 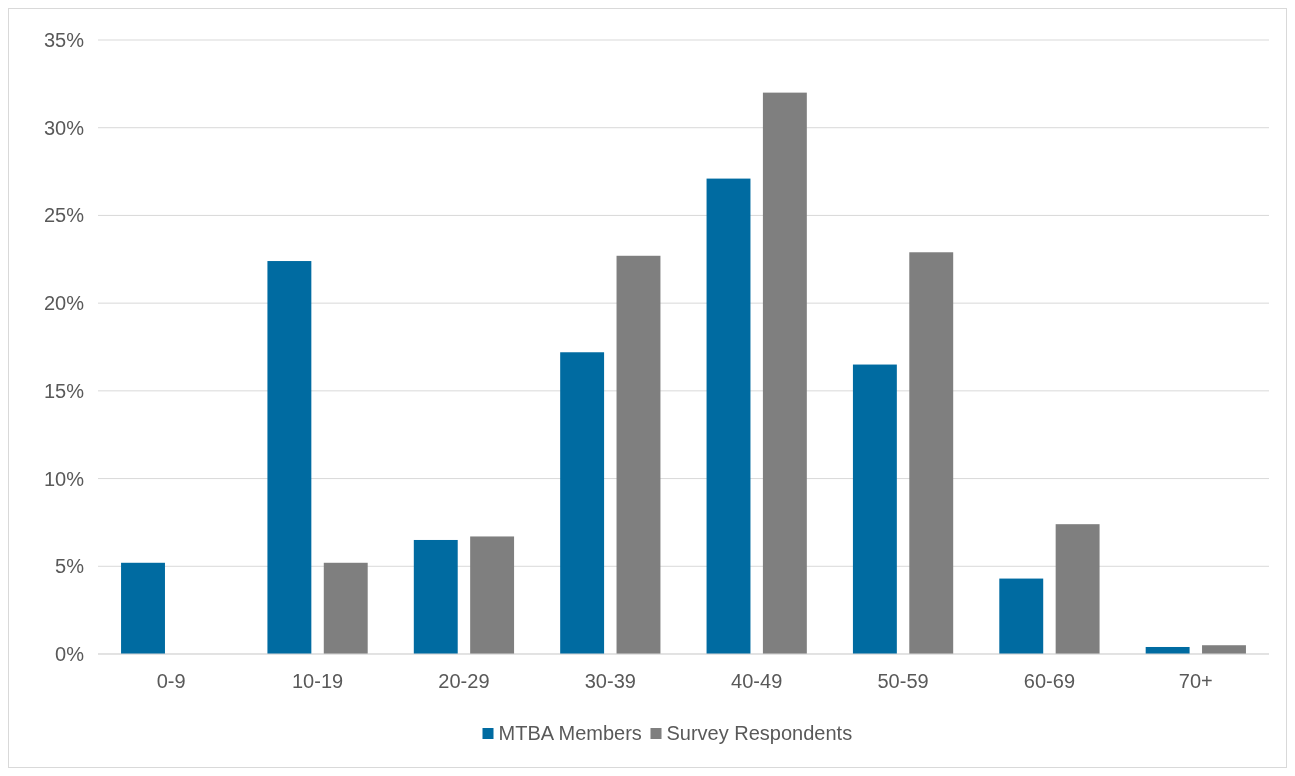 I want to click on y-tick-label: 20%, so click(x=64, y=303).